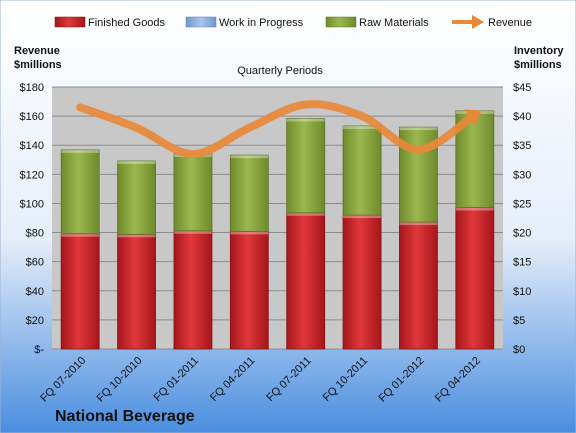 This screenshot has width=576, height=433. I want to click on right-tick-label: $0, so click(519, 350).